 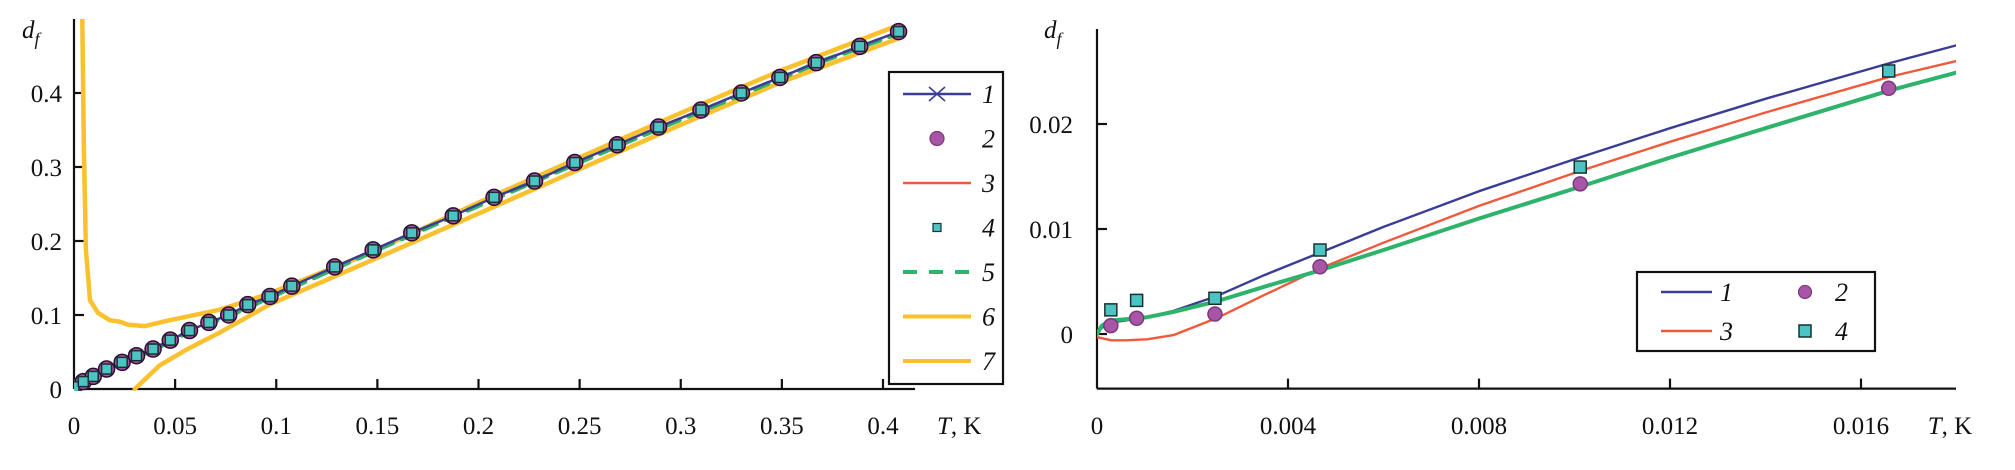 I want to click on y-tick-label: 0.01, so click(x=1051, y=230).